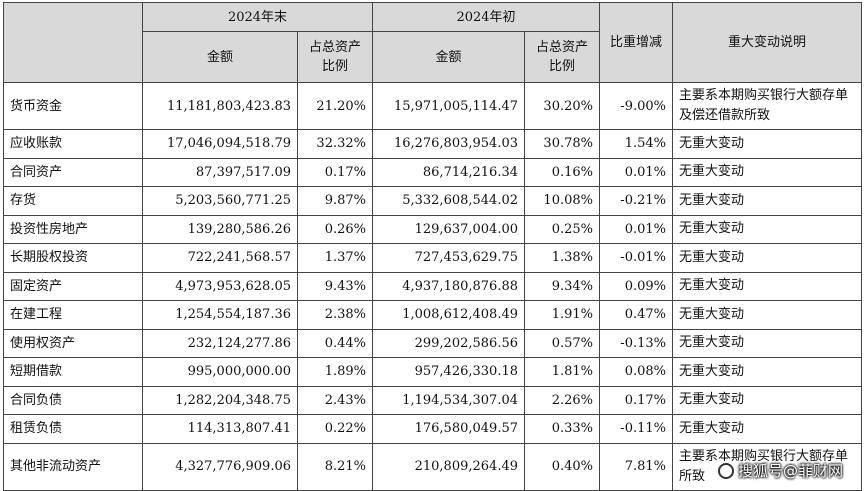 Image resolution: width=865 pixels, height=491 pixels. I want to click on cell-item: 投资性房地产, so click(73, 229).